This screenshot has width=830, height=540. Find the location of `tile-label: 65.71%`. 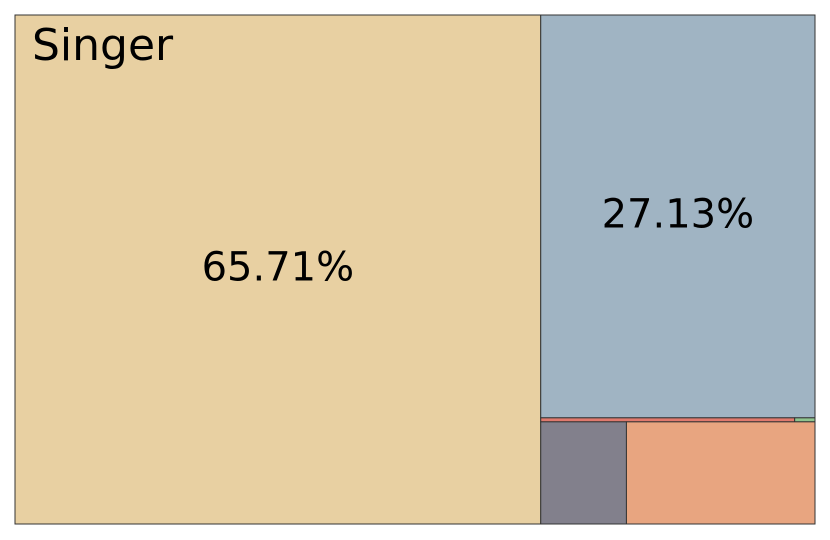

tile-label: 65.71% is located at coordinates (278, 268).